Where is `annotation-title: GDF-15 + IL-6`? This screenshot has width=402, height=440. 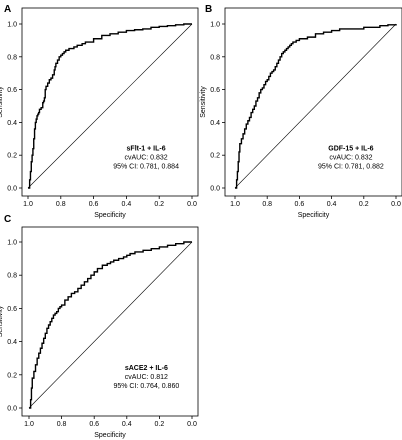
annotation-title: GDF-15 + IL-6 is located at coordinates (350, 148).